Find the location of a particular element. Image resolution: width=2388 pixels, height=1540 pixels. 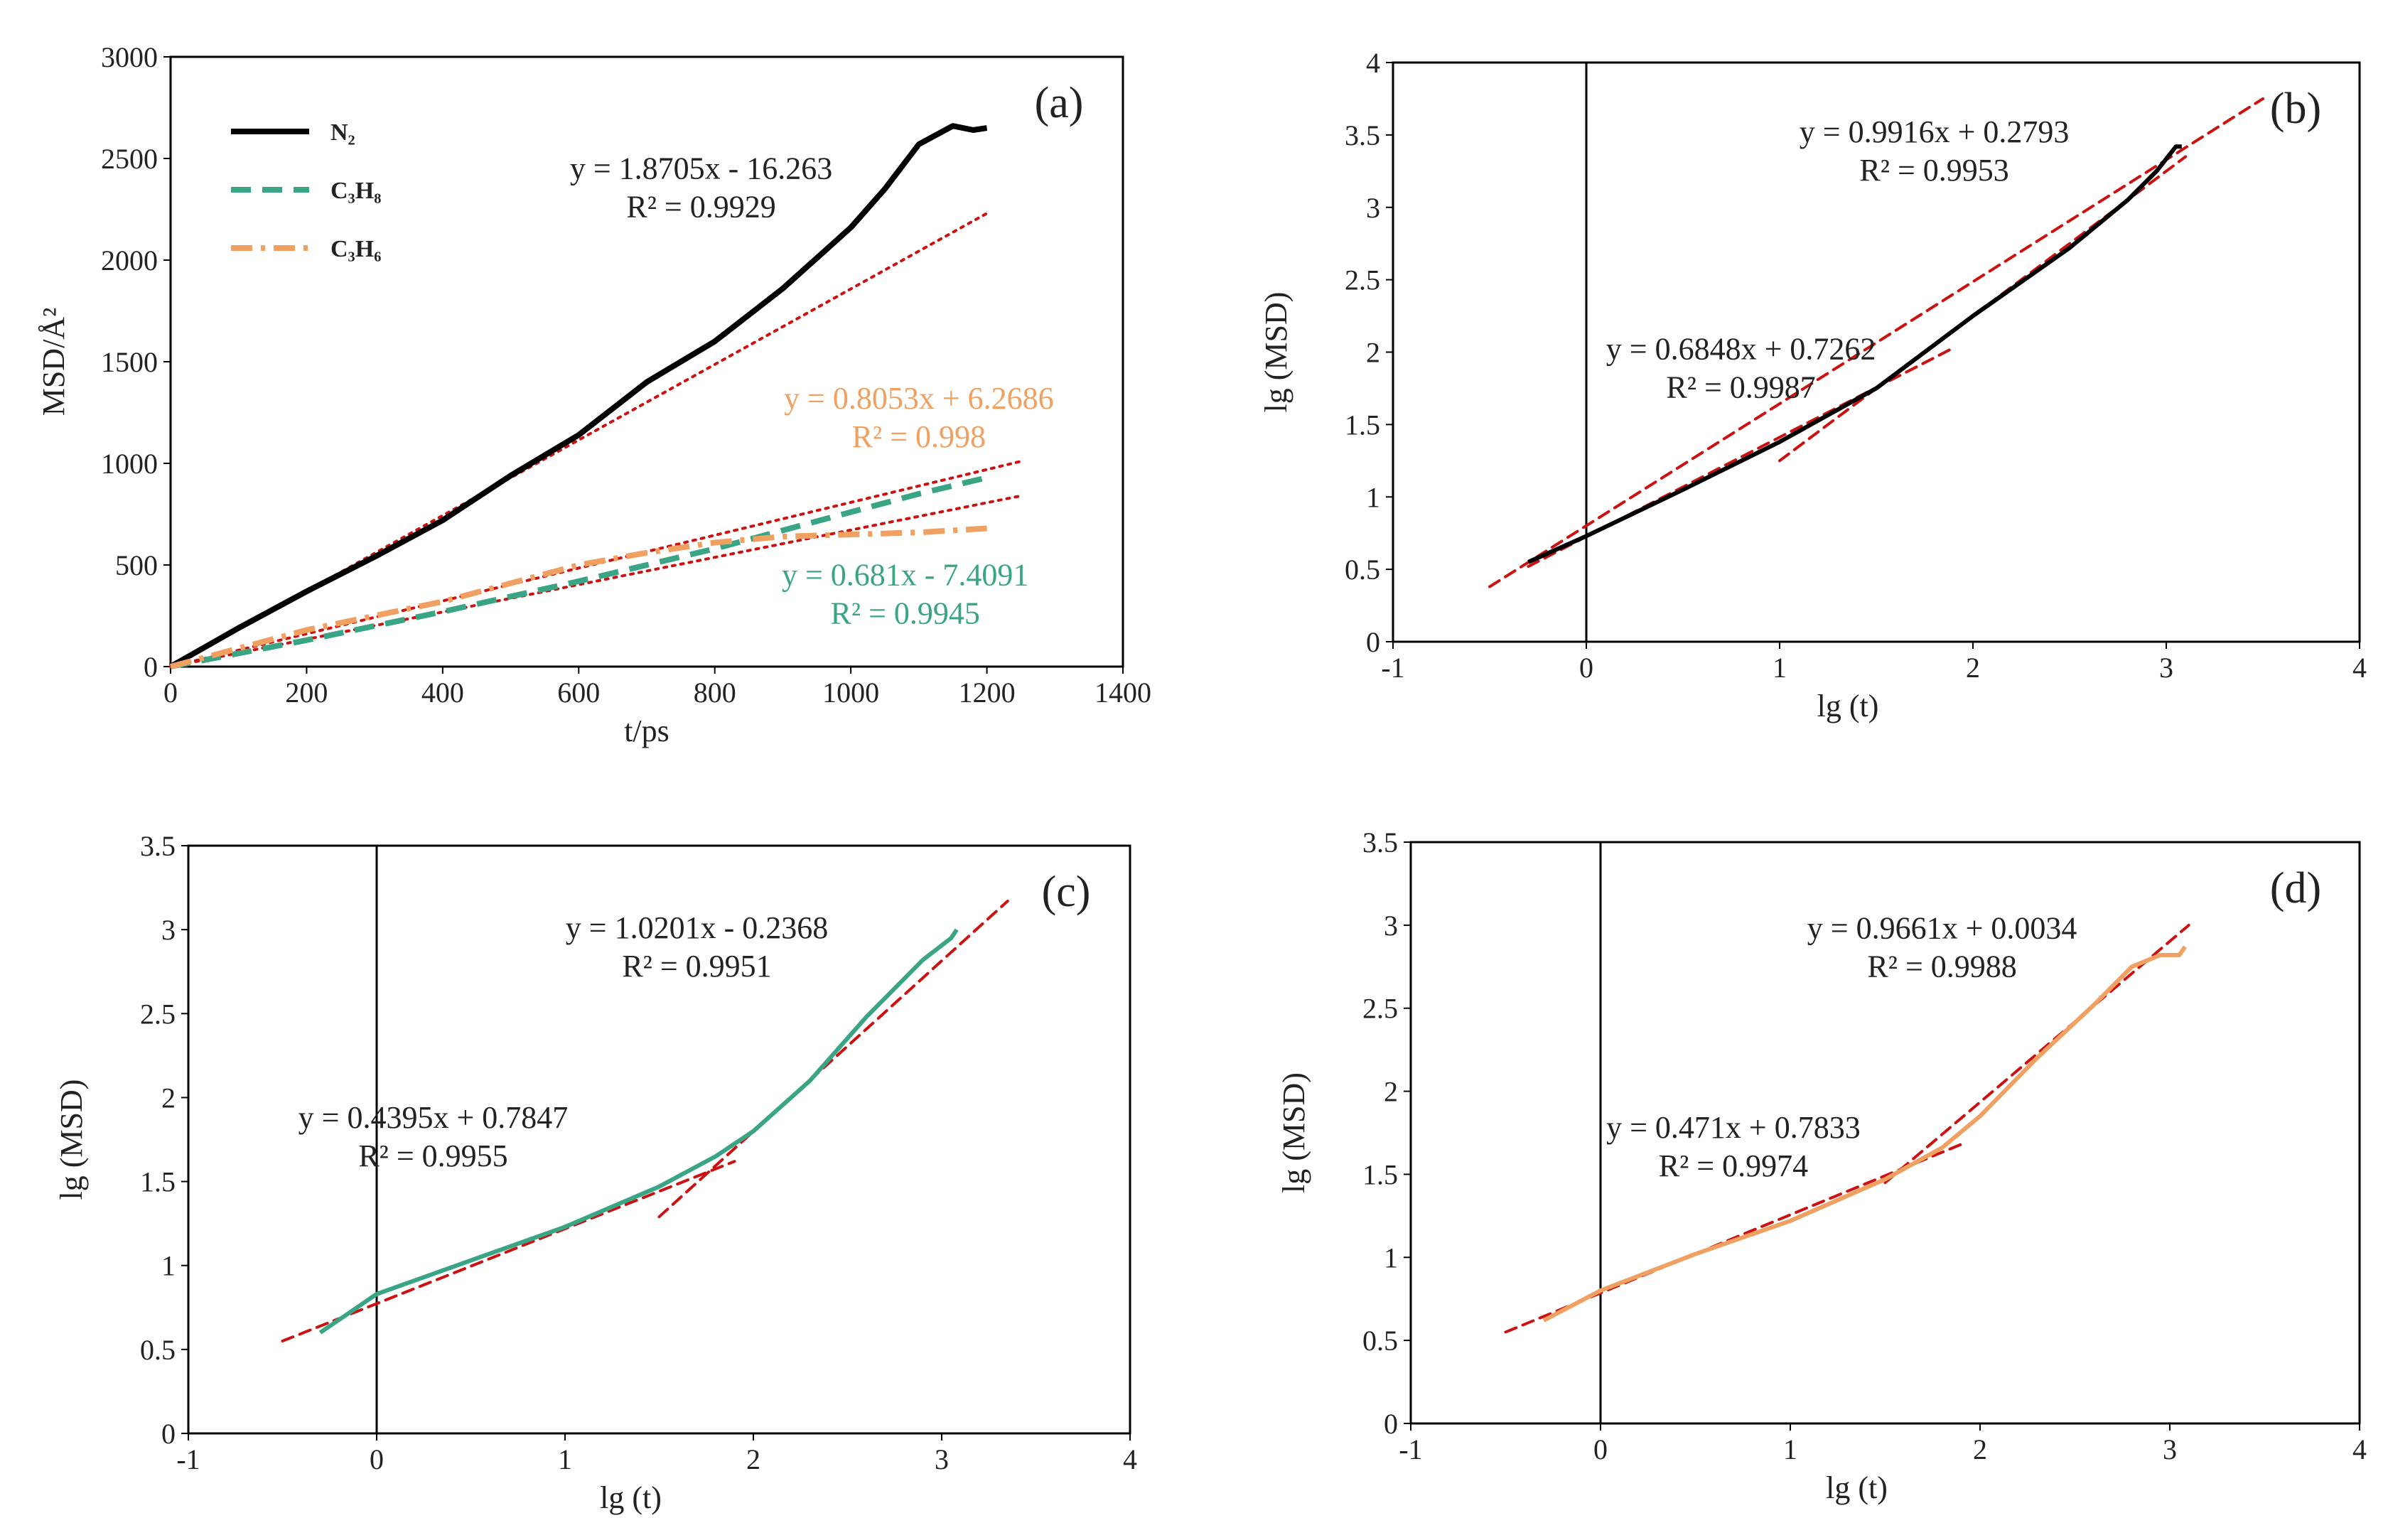

fit-equation: R² = 0.9945 is located at coordinates (906, 614).